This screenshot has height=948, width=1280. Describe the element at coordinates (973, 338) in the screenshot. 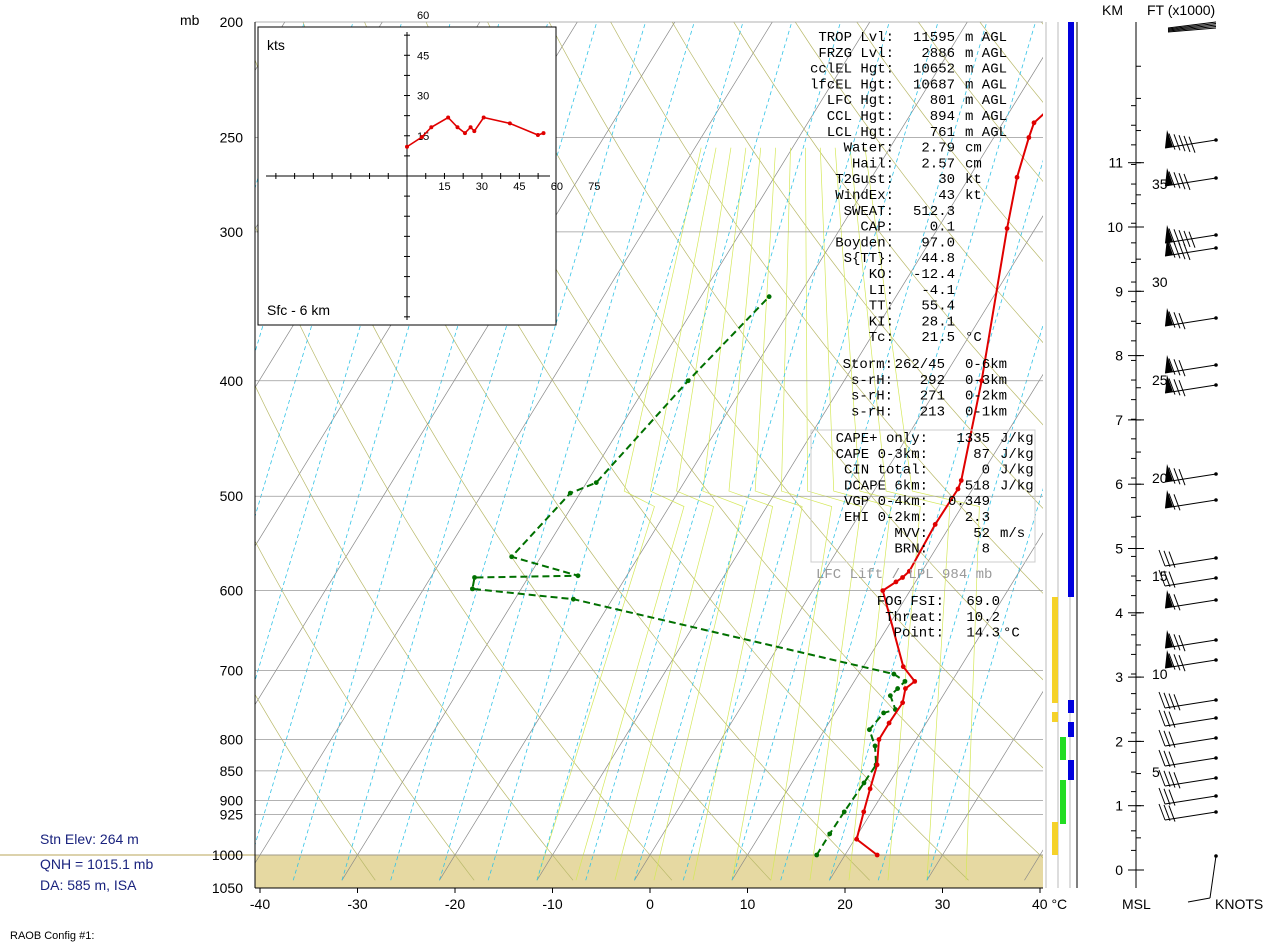

I see `index-unit: °C` at that location.